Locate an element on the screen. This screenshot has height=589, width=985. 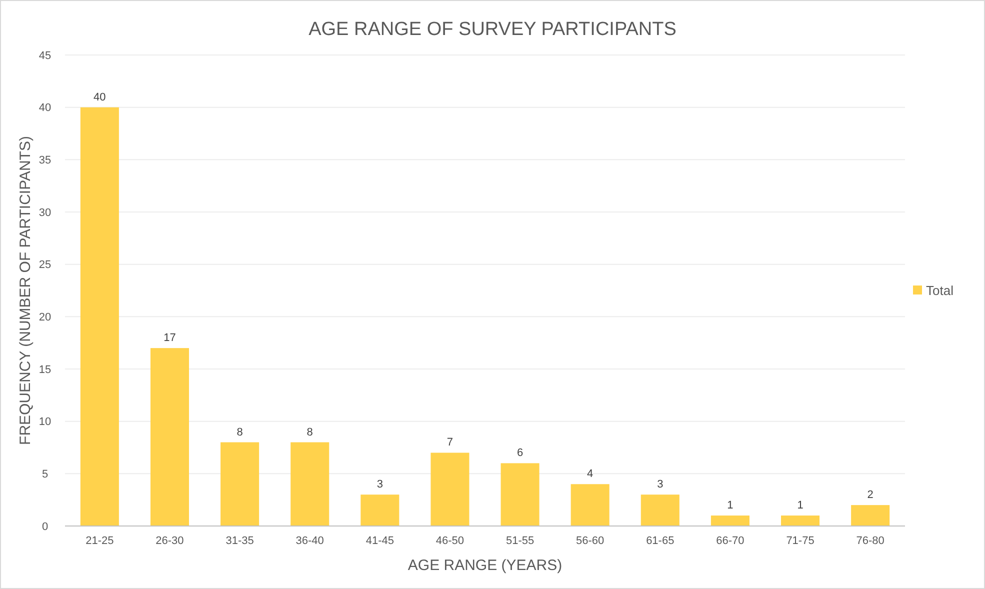
x-tick-label: 21-25 is located at coordinates (100, 541).